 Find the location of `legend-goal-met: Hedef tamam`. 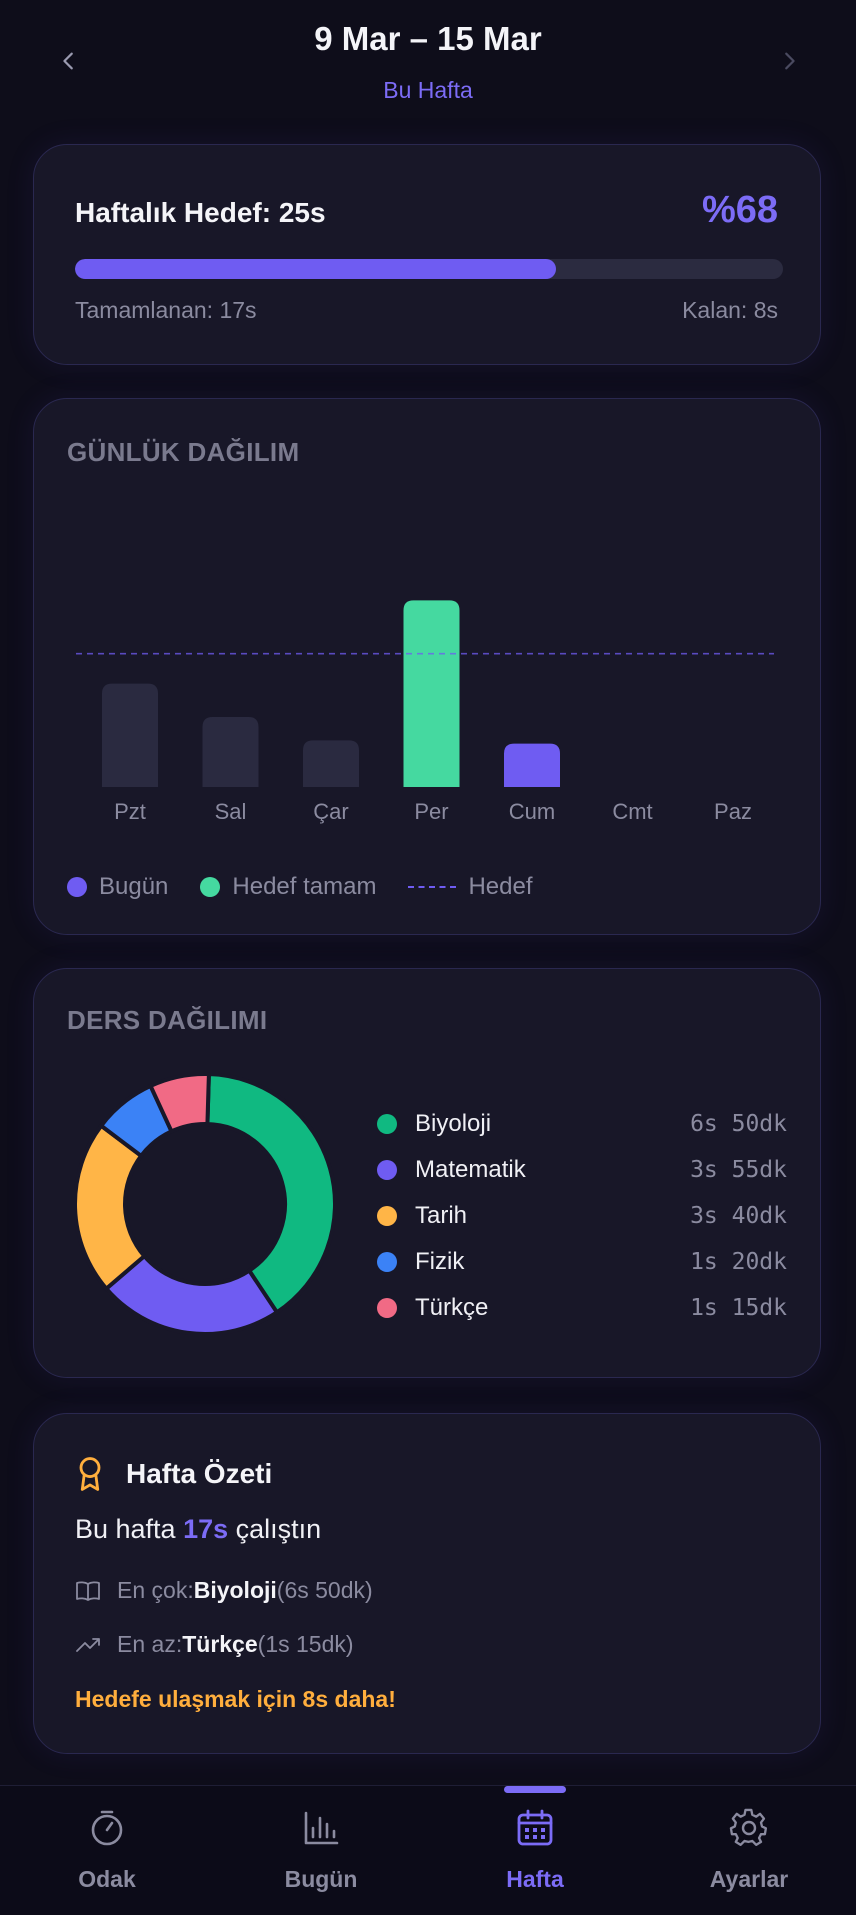

legend-goal-met: Hedef tamam is located at coordinates (288, 887).